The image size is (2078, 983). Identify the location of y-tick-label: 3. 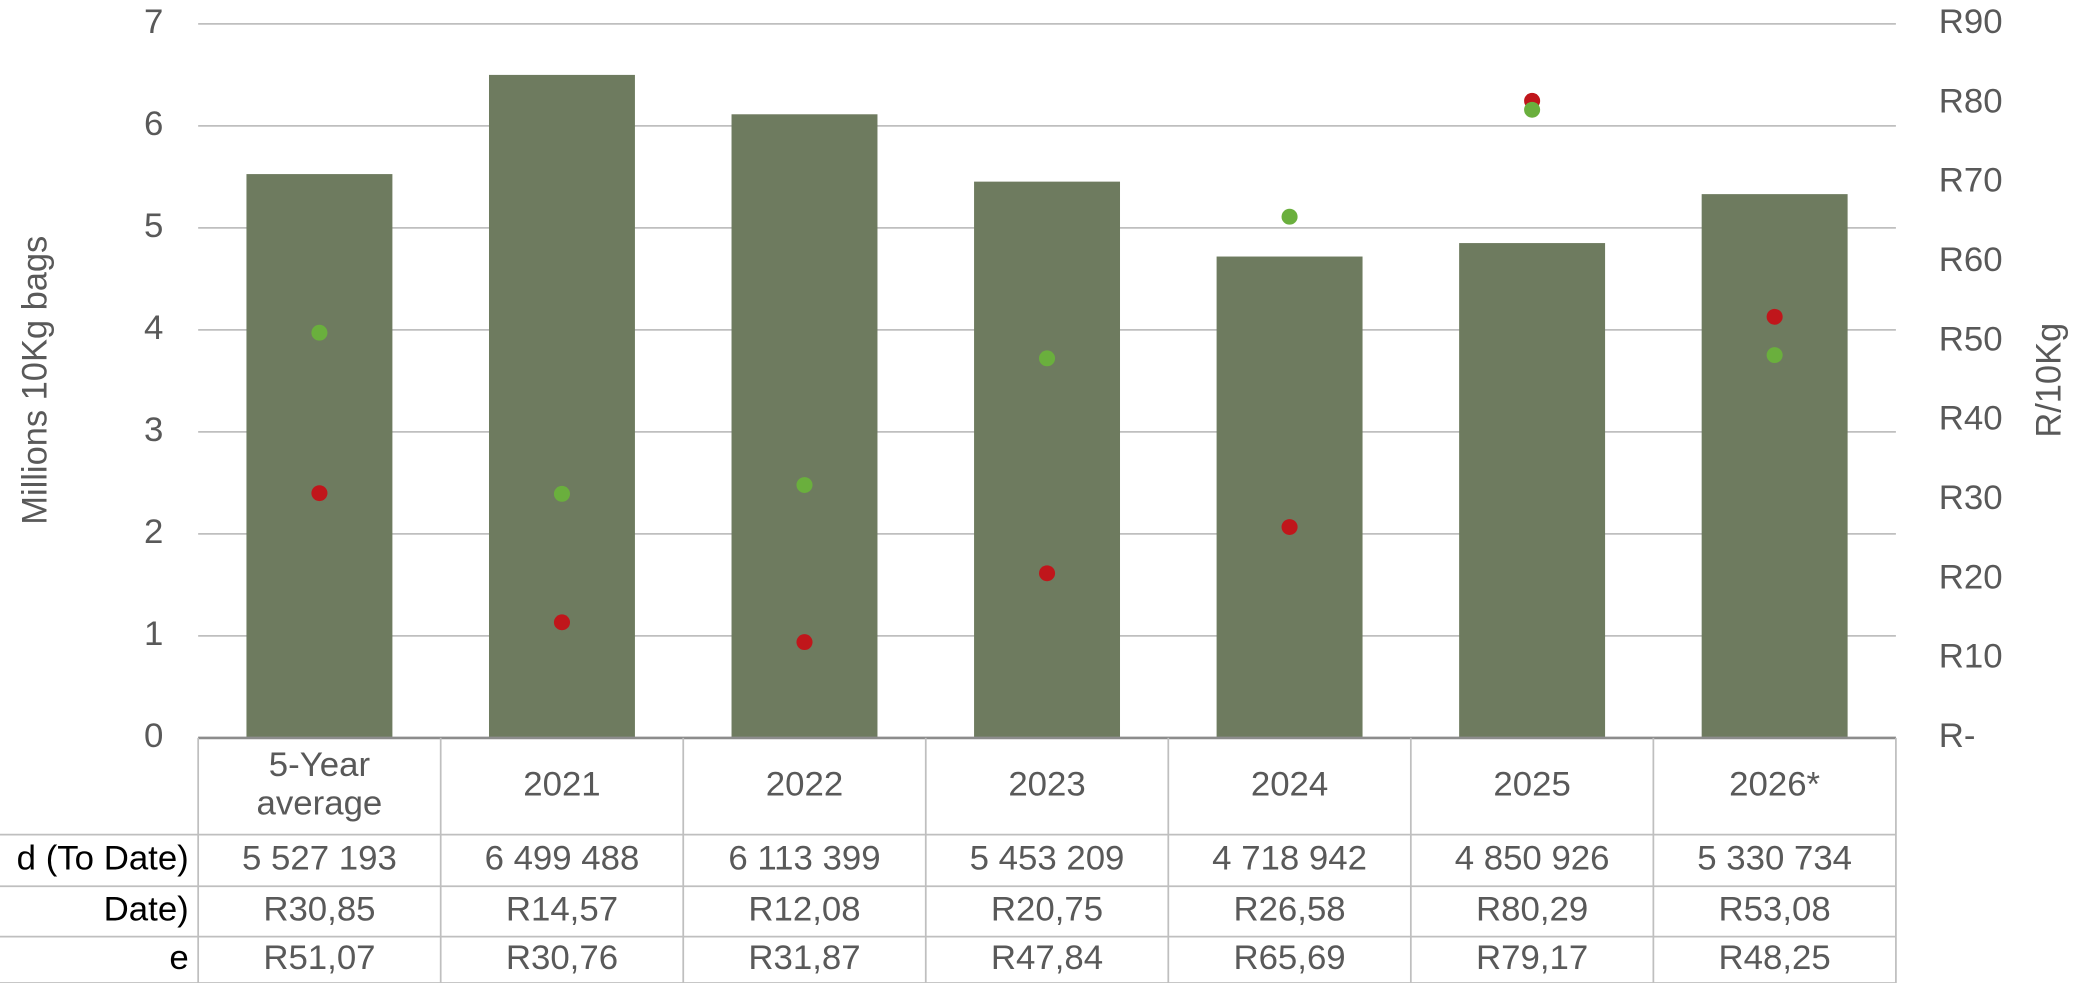
(153, 430).